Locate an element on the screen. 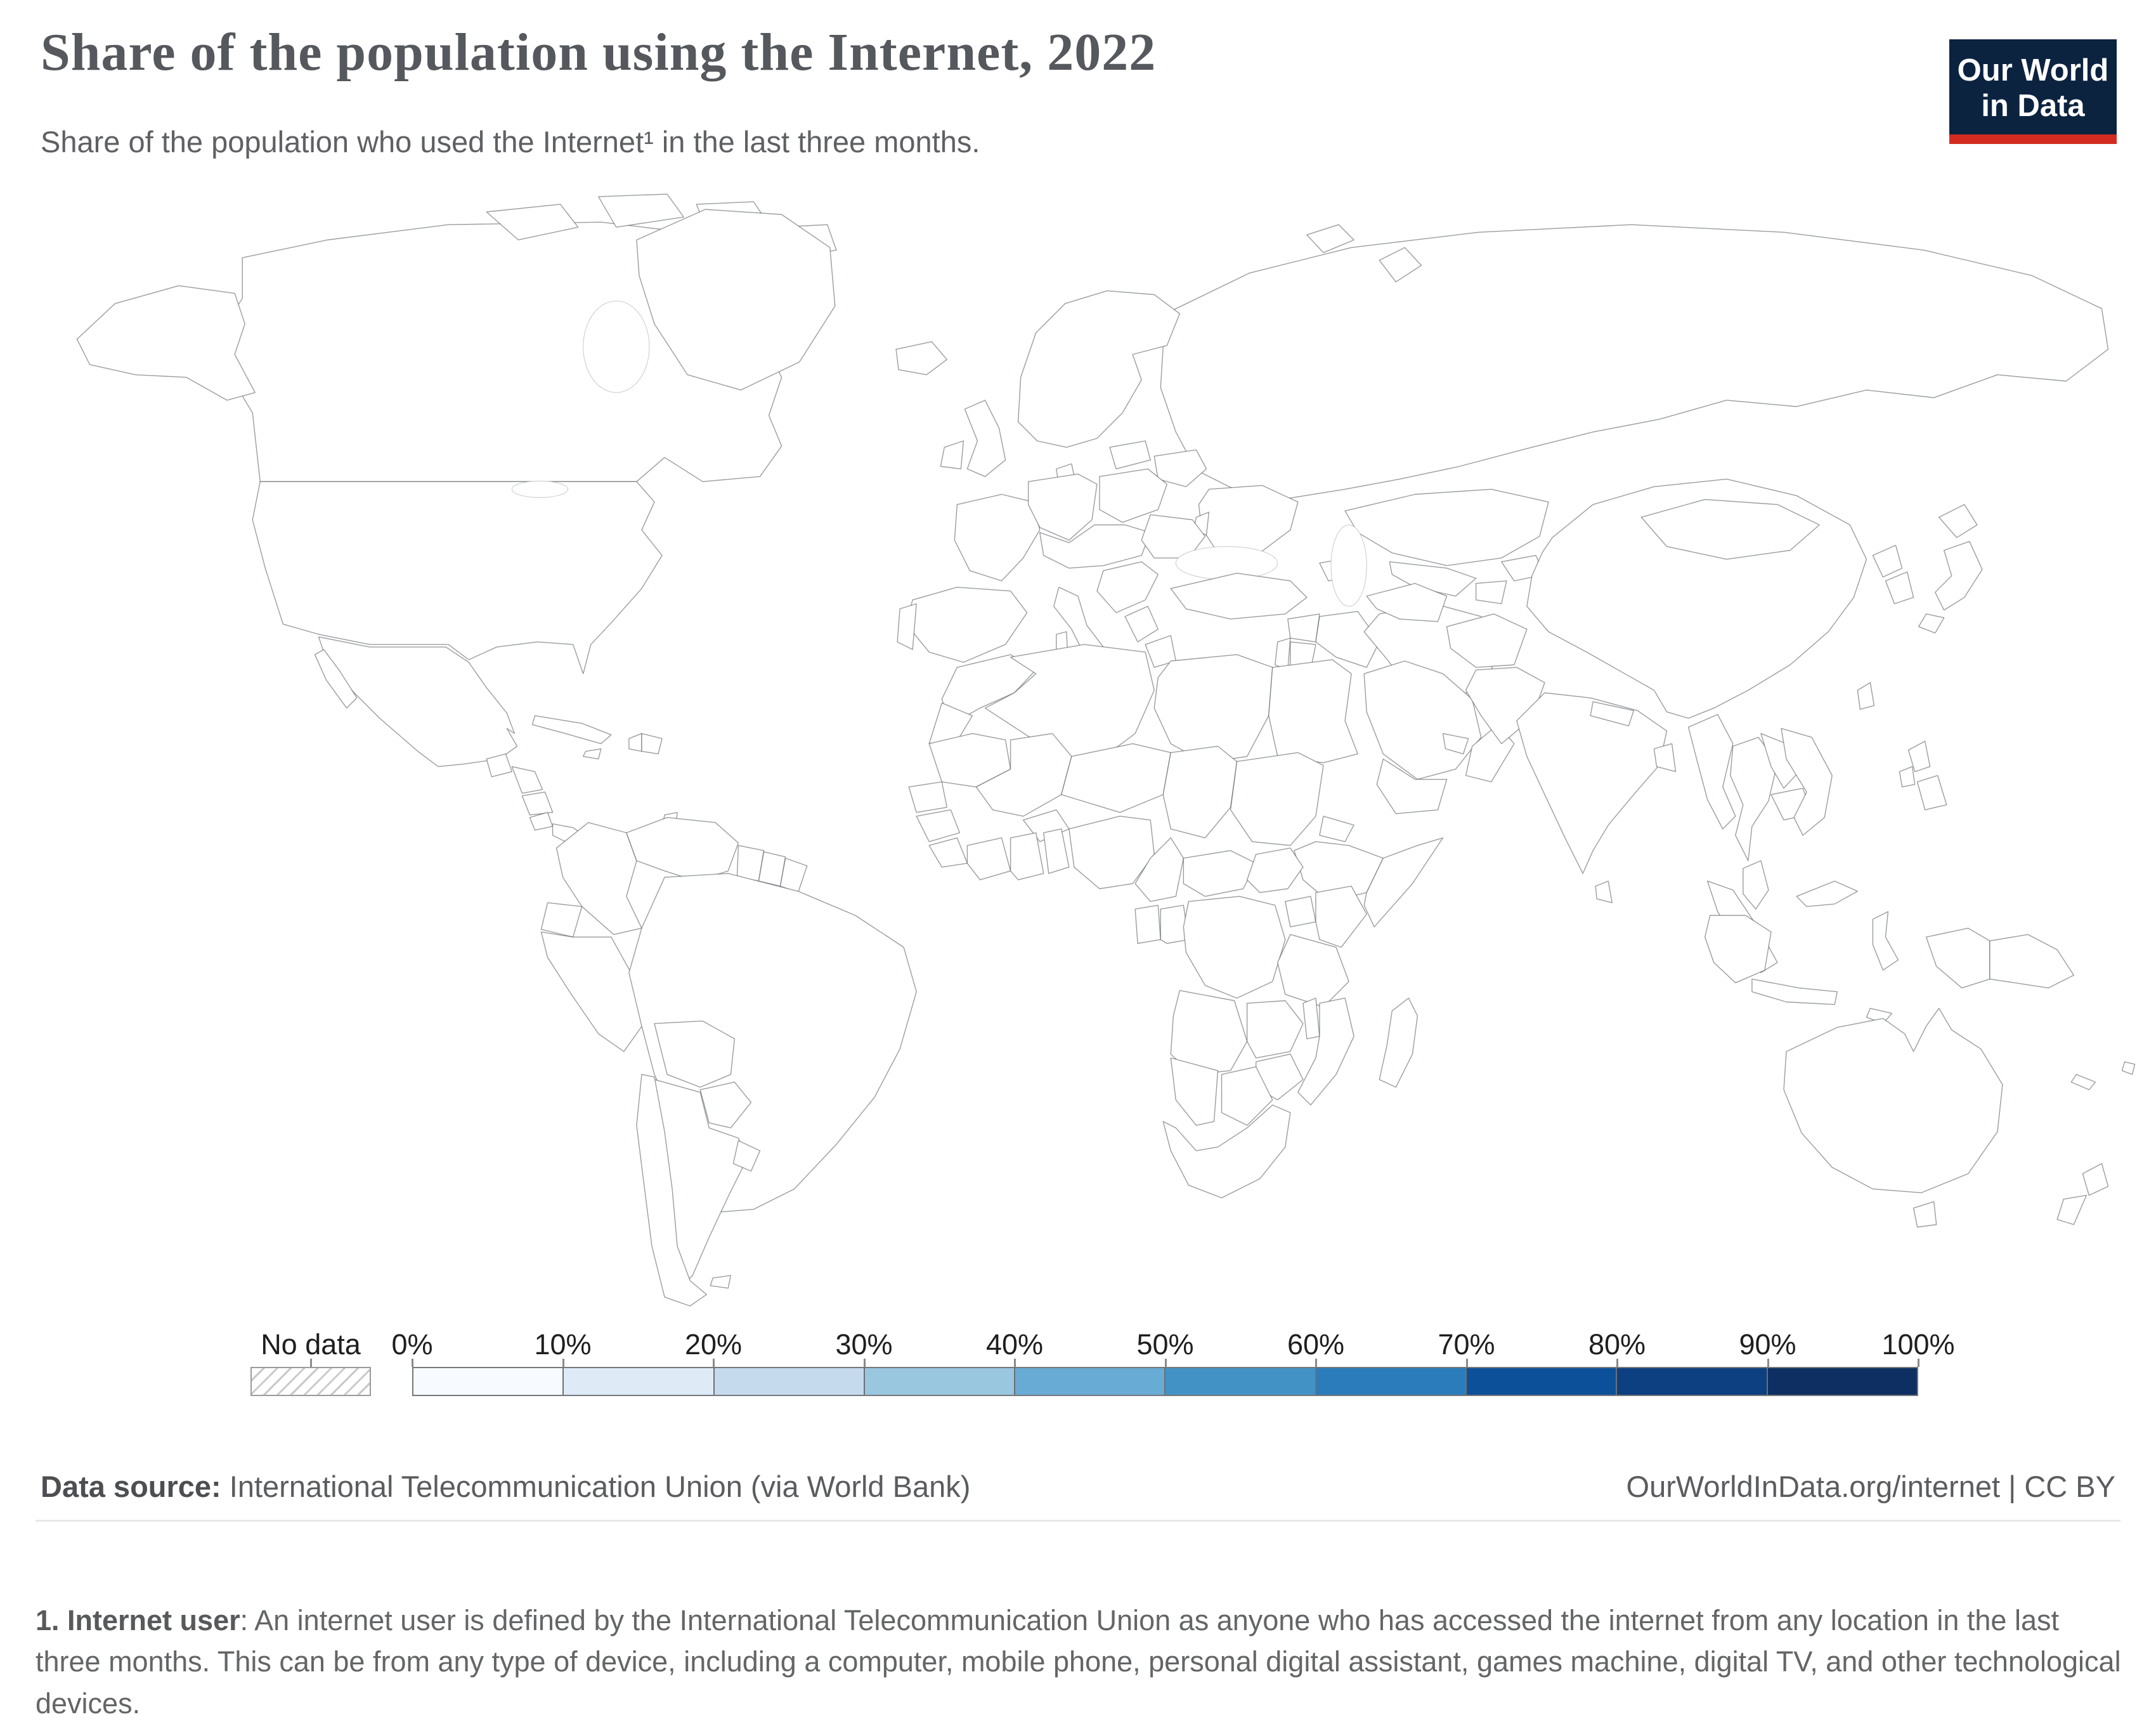 The image size is (2156, 1724). country-chad is located at coordinates (1200, 792).